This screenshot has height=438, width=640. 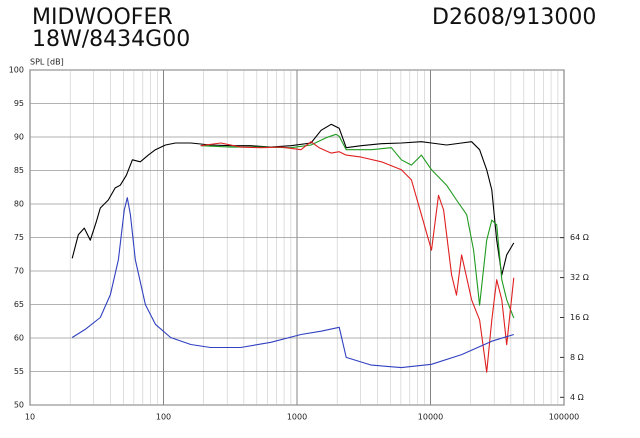 What do you see at coordinates (111, 39) in the screenshot?
I see `chart-title: 18W/8434G00` at bounding box center [111, 39].